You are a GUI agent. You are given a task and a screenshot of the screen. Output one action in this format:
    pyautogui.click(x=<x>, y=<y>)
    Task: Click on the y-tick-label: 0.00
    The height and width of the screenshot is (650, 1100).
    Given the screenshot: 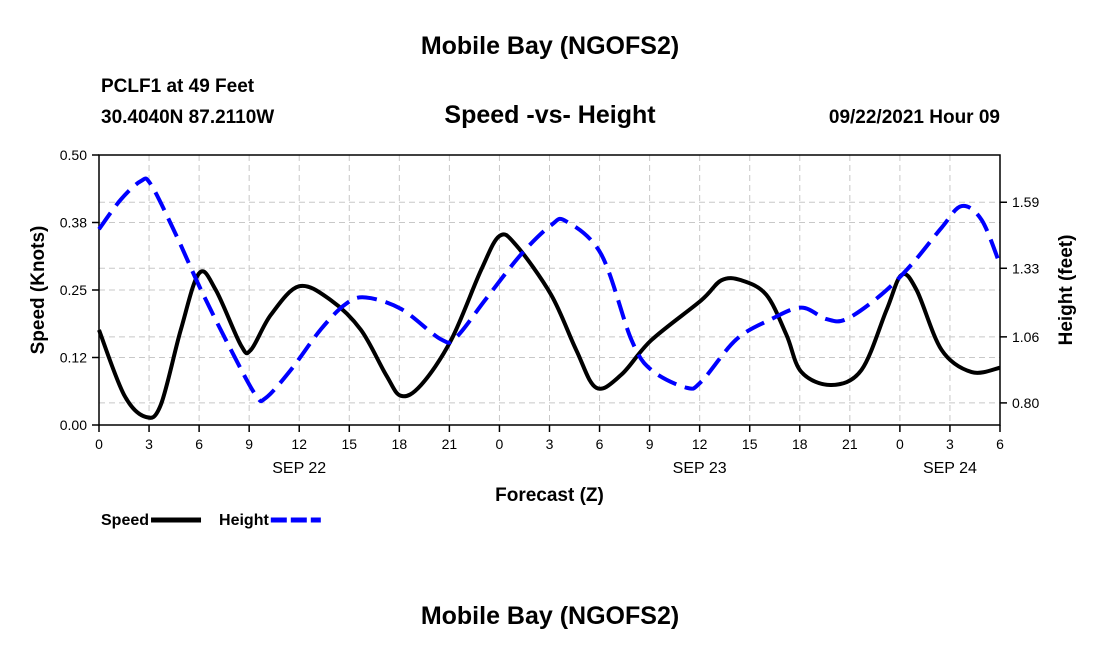 What is the action you would take?
    pyautogui.click(x=73, y=425)
    